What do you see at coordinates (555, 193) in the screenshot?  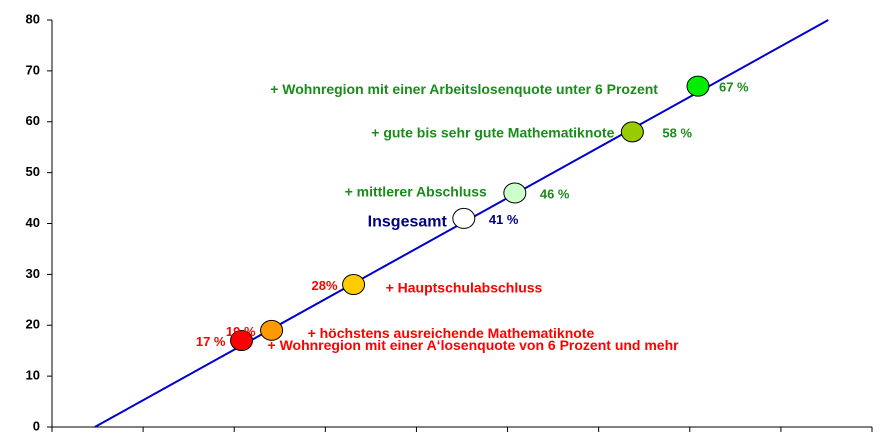 I see `value-label: 46 %` at bounding box center [555, 193].